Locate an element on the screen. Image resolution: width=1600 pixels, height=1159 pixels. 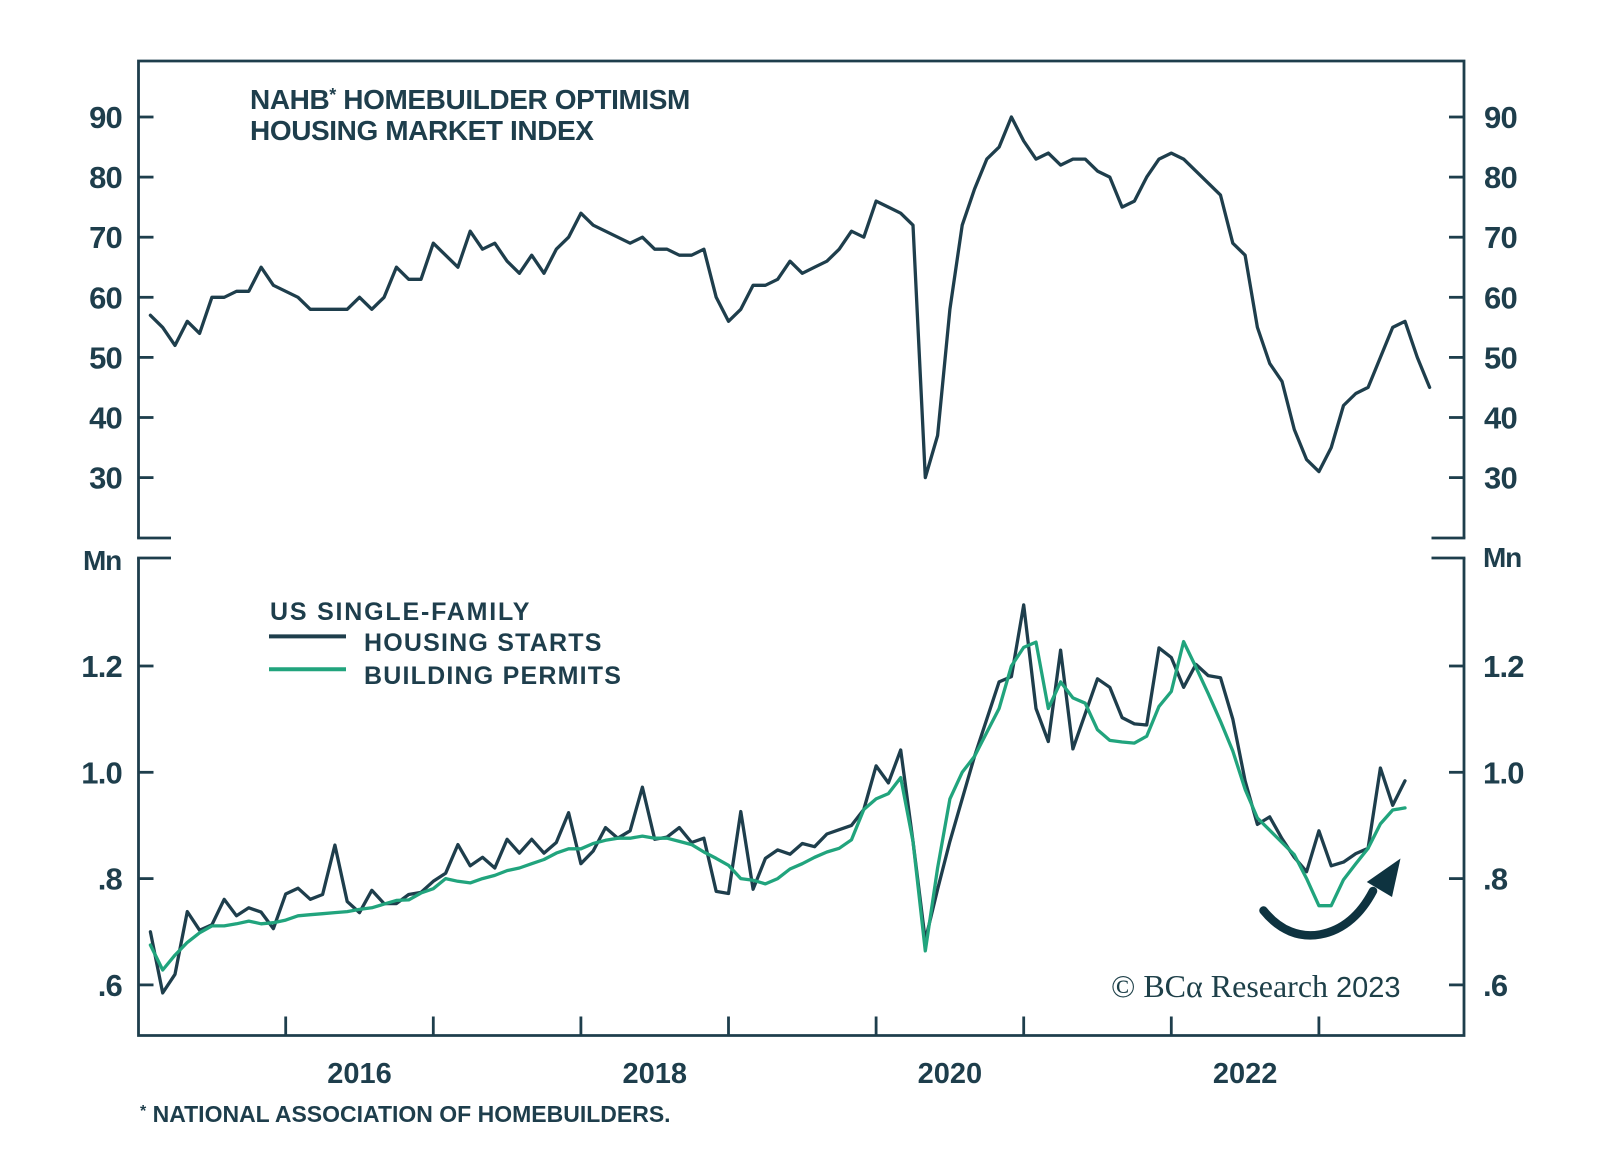
svg-text: © BCα Research 2023 is located at coordinates (1256, 986).